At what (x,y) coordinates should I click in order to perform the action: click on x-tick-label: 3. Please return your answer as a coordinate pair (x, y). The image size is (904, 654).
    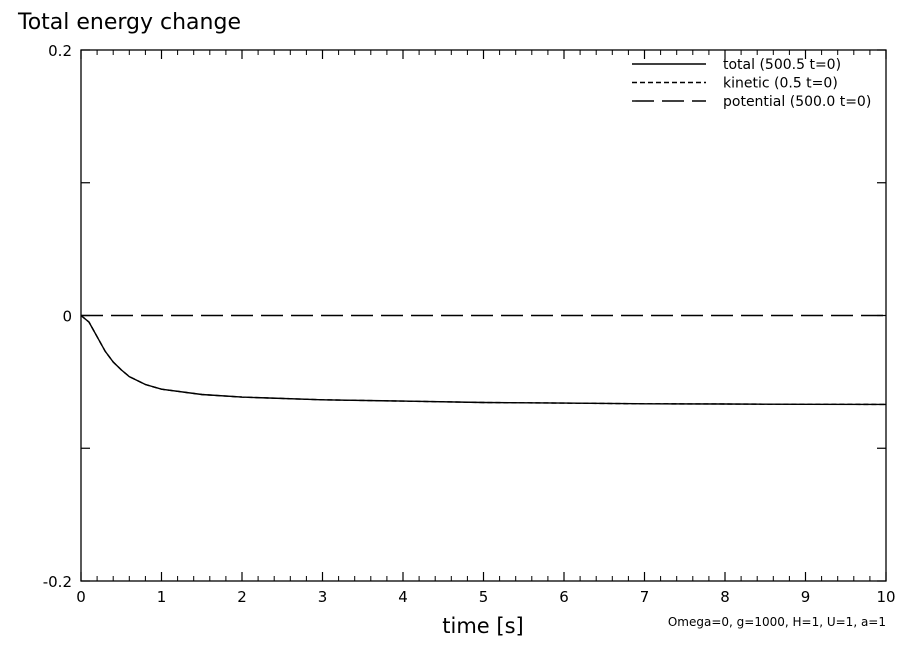
    Looking at the image, I should click on (323, 597).